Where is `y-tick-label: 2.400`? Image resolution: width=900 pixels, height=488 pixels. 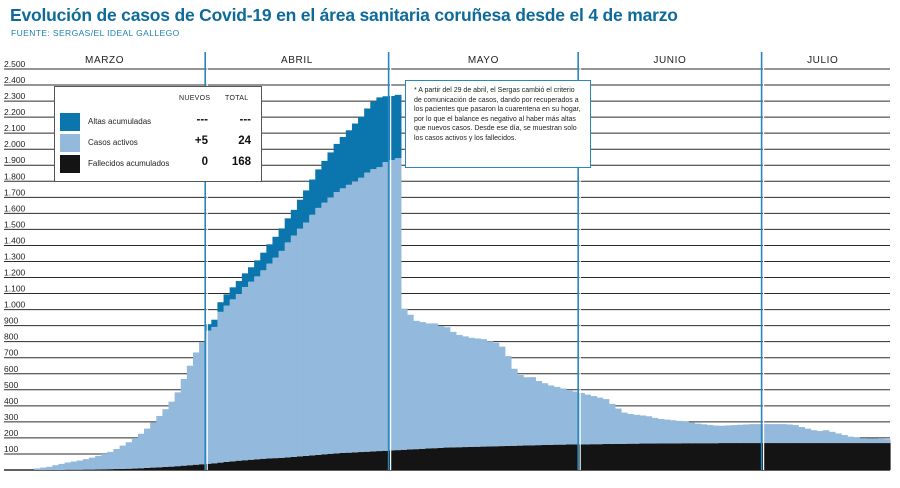
y-tick-label: 2.400 is located at coordinates (15, 80).